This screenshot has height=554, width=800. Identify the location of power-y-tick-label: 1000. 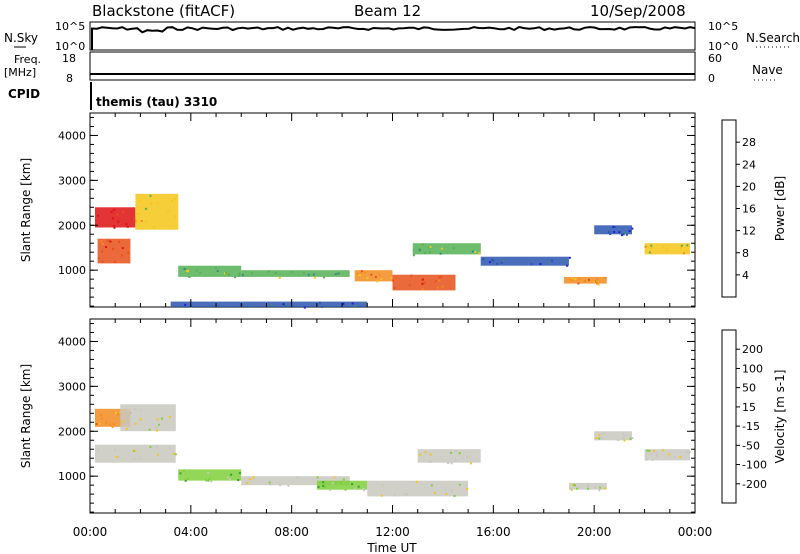
(72, 270).